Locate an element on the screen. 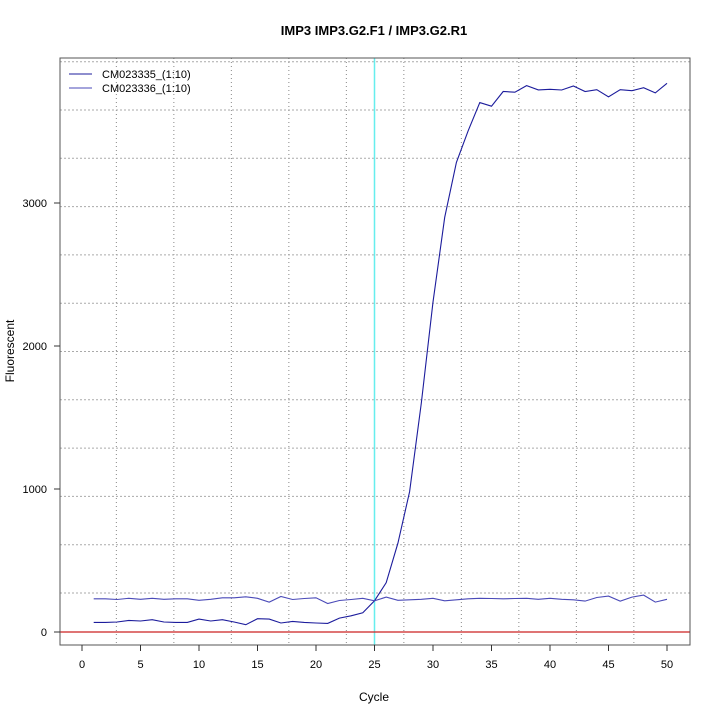  y-axis-label: Fluorescent is located at coordinates (10, 350).